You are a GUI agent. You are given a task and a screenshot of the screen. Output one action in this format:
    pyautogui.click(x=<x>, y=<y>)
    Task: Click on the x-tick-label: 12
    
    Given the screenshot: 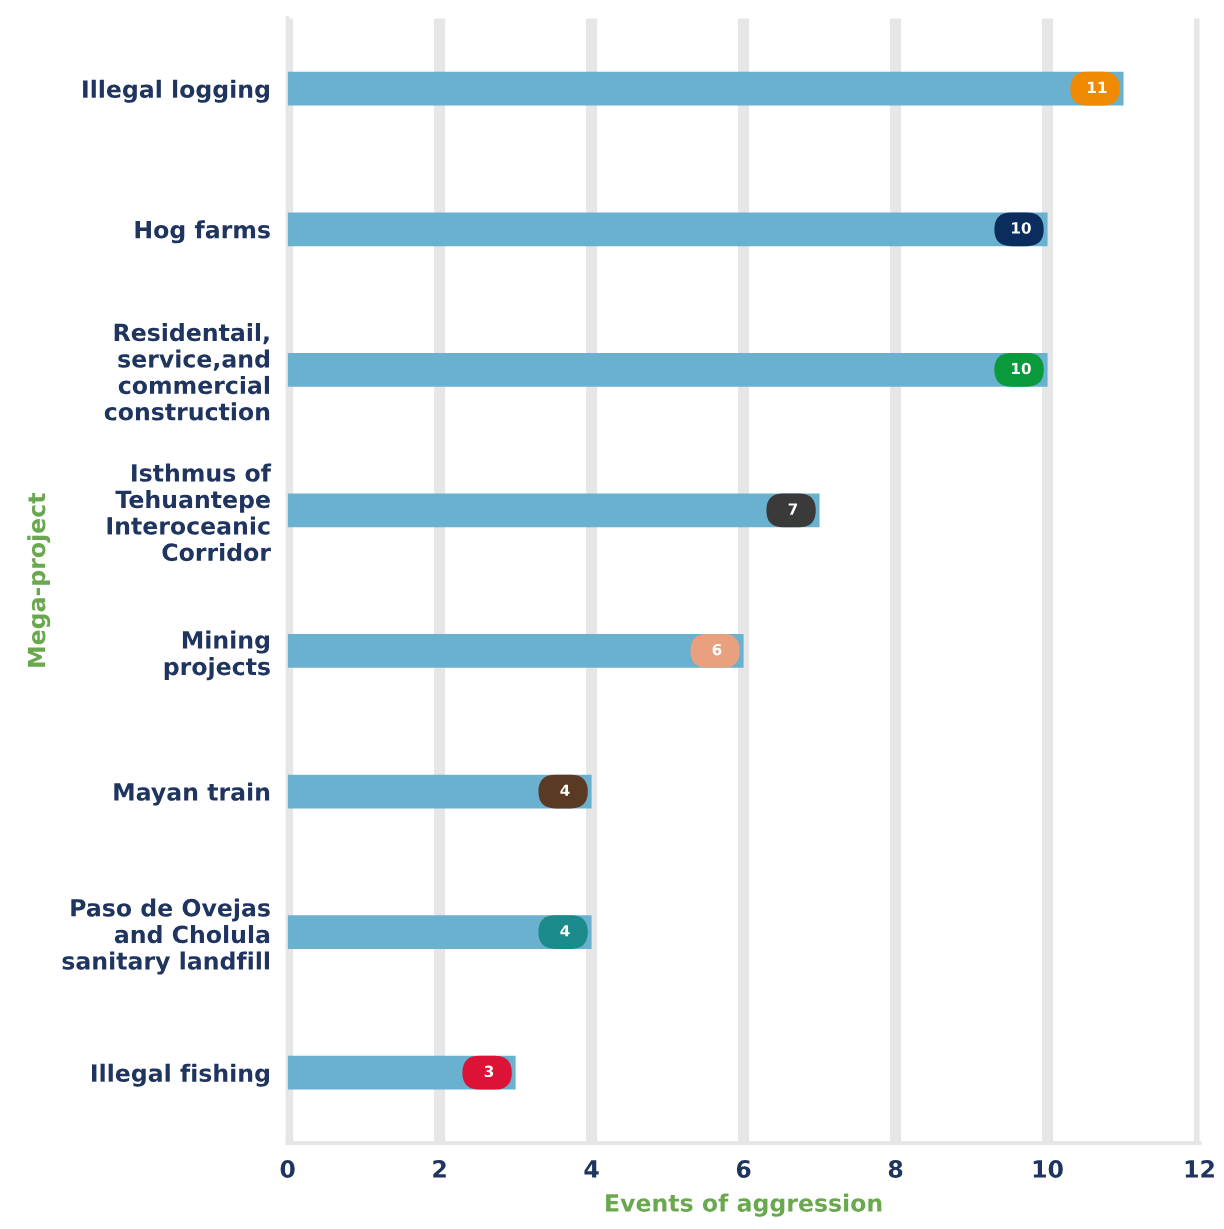 What is the action you would take?
    pyautogui.click(x=1199, y=1169)
    